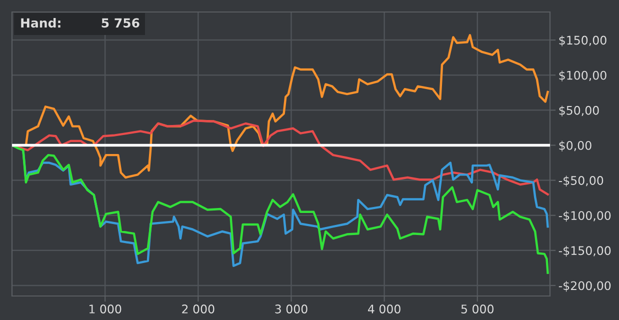 Image resolution: width=619 pixels, height=320 pixels. What do you see at coordinates (581, 181) in the screenshot?
I see `y-tick-label: -$50,00` at bounding box center [581, 181].